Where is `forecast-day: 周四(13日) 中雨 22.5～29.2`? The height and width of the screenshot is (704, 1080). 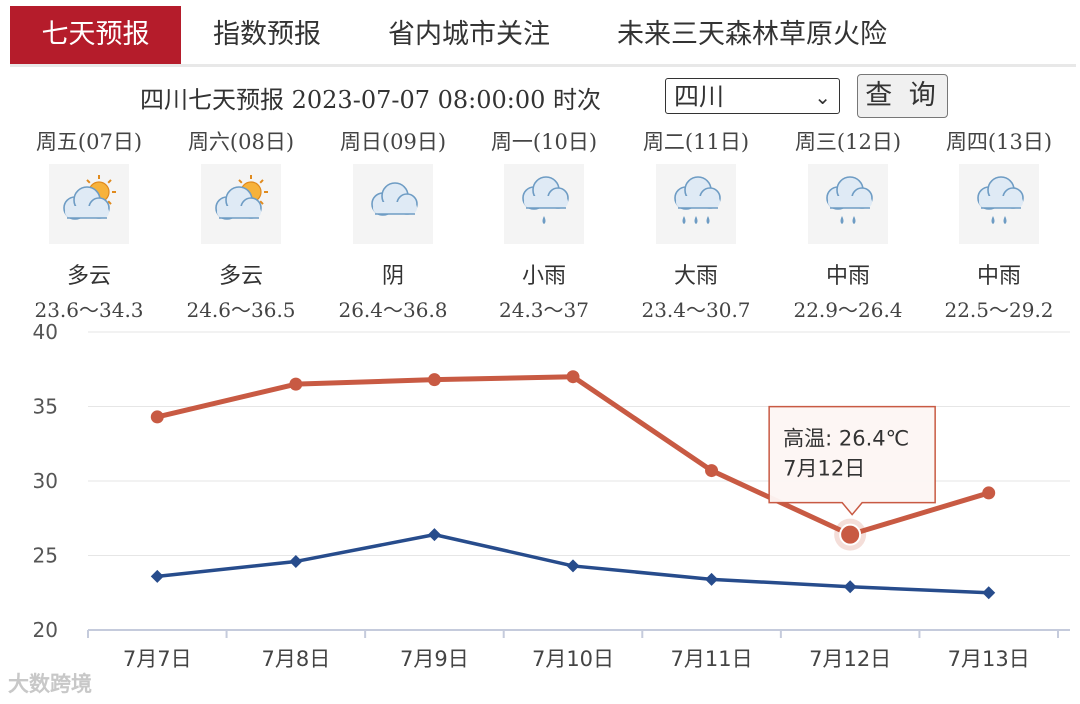
forecast-day: 周四(13日) 中雨 22.5～29.2 is located at coordinates (999, 224).